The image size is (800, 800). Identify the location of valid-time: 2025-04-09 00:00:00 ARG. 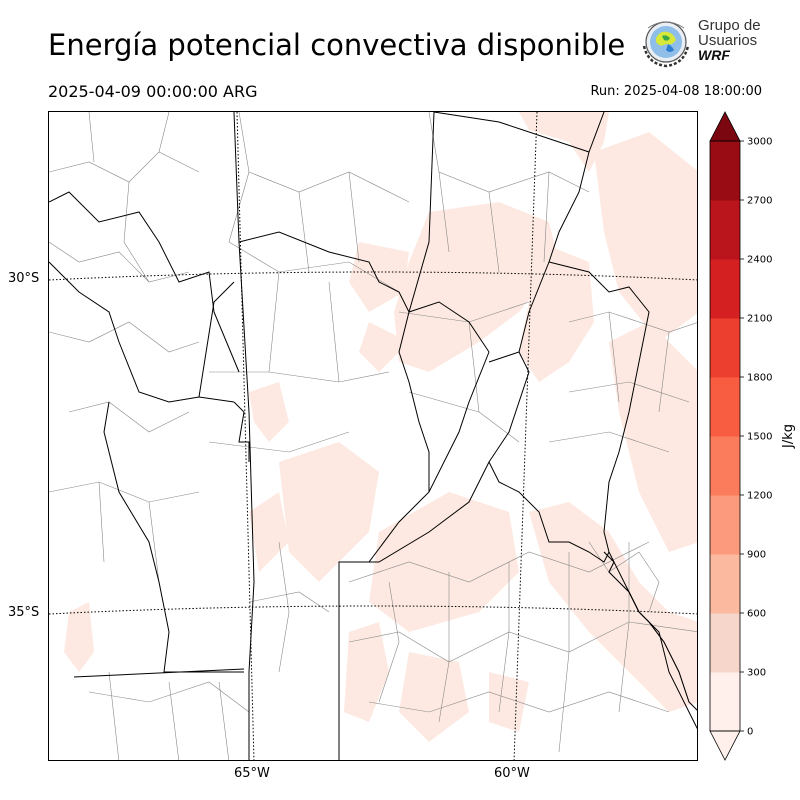
(153, 91).